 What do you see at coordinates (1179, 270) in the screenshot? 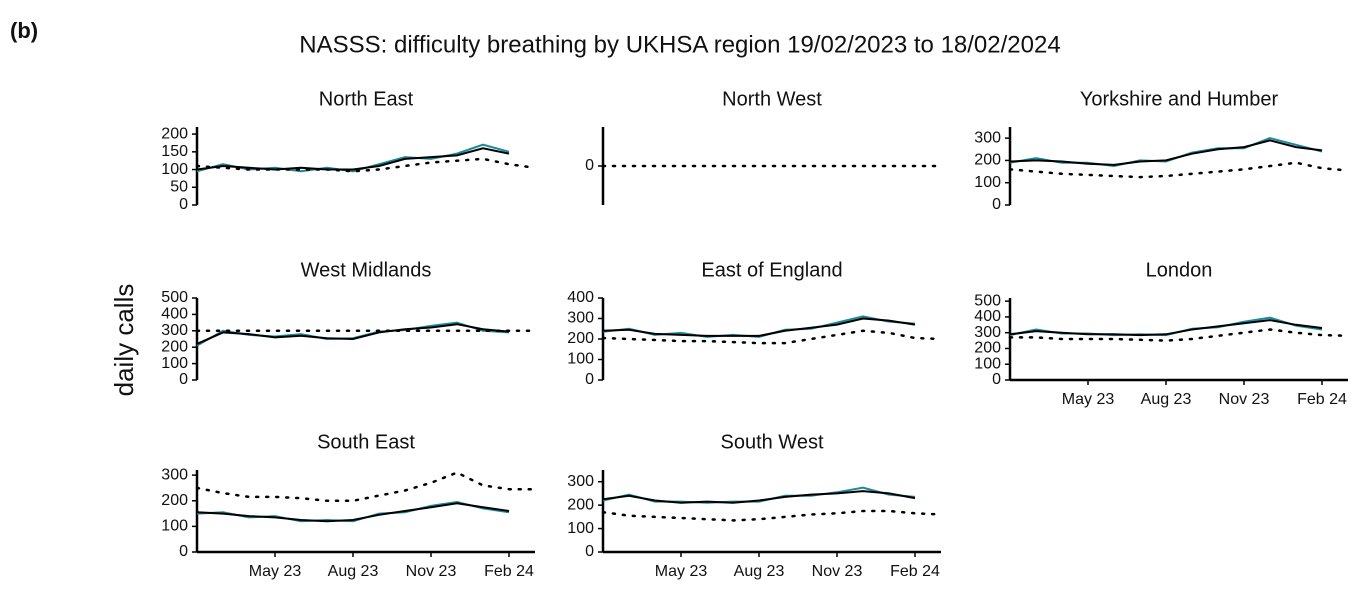
I see `panel-title: London` at bounding box center [1179, 270].